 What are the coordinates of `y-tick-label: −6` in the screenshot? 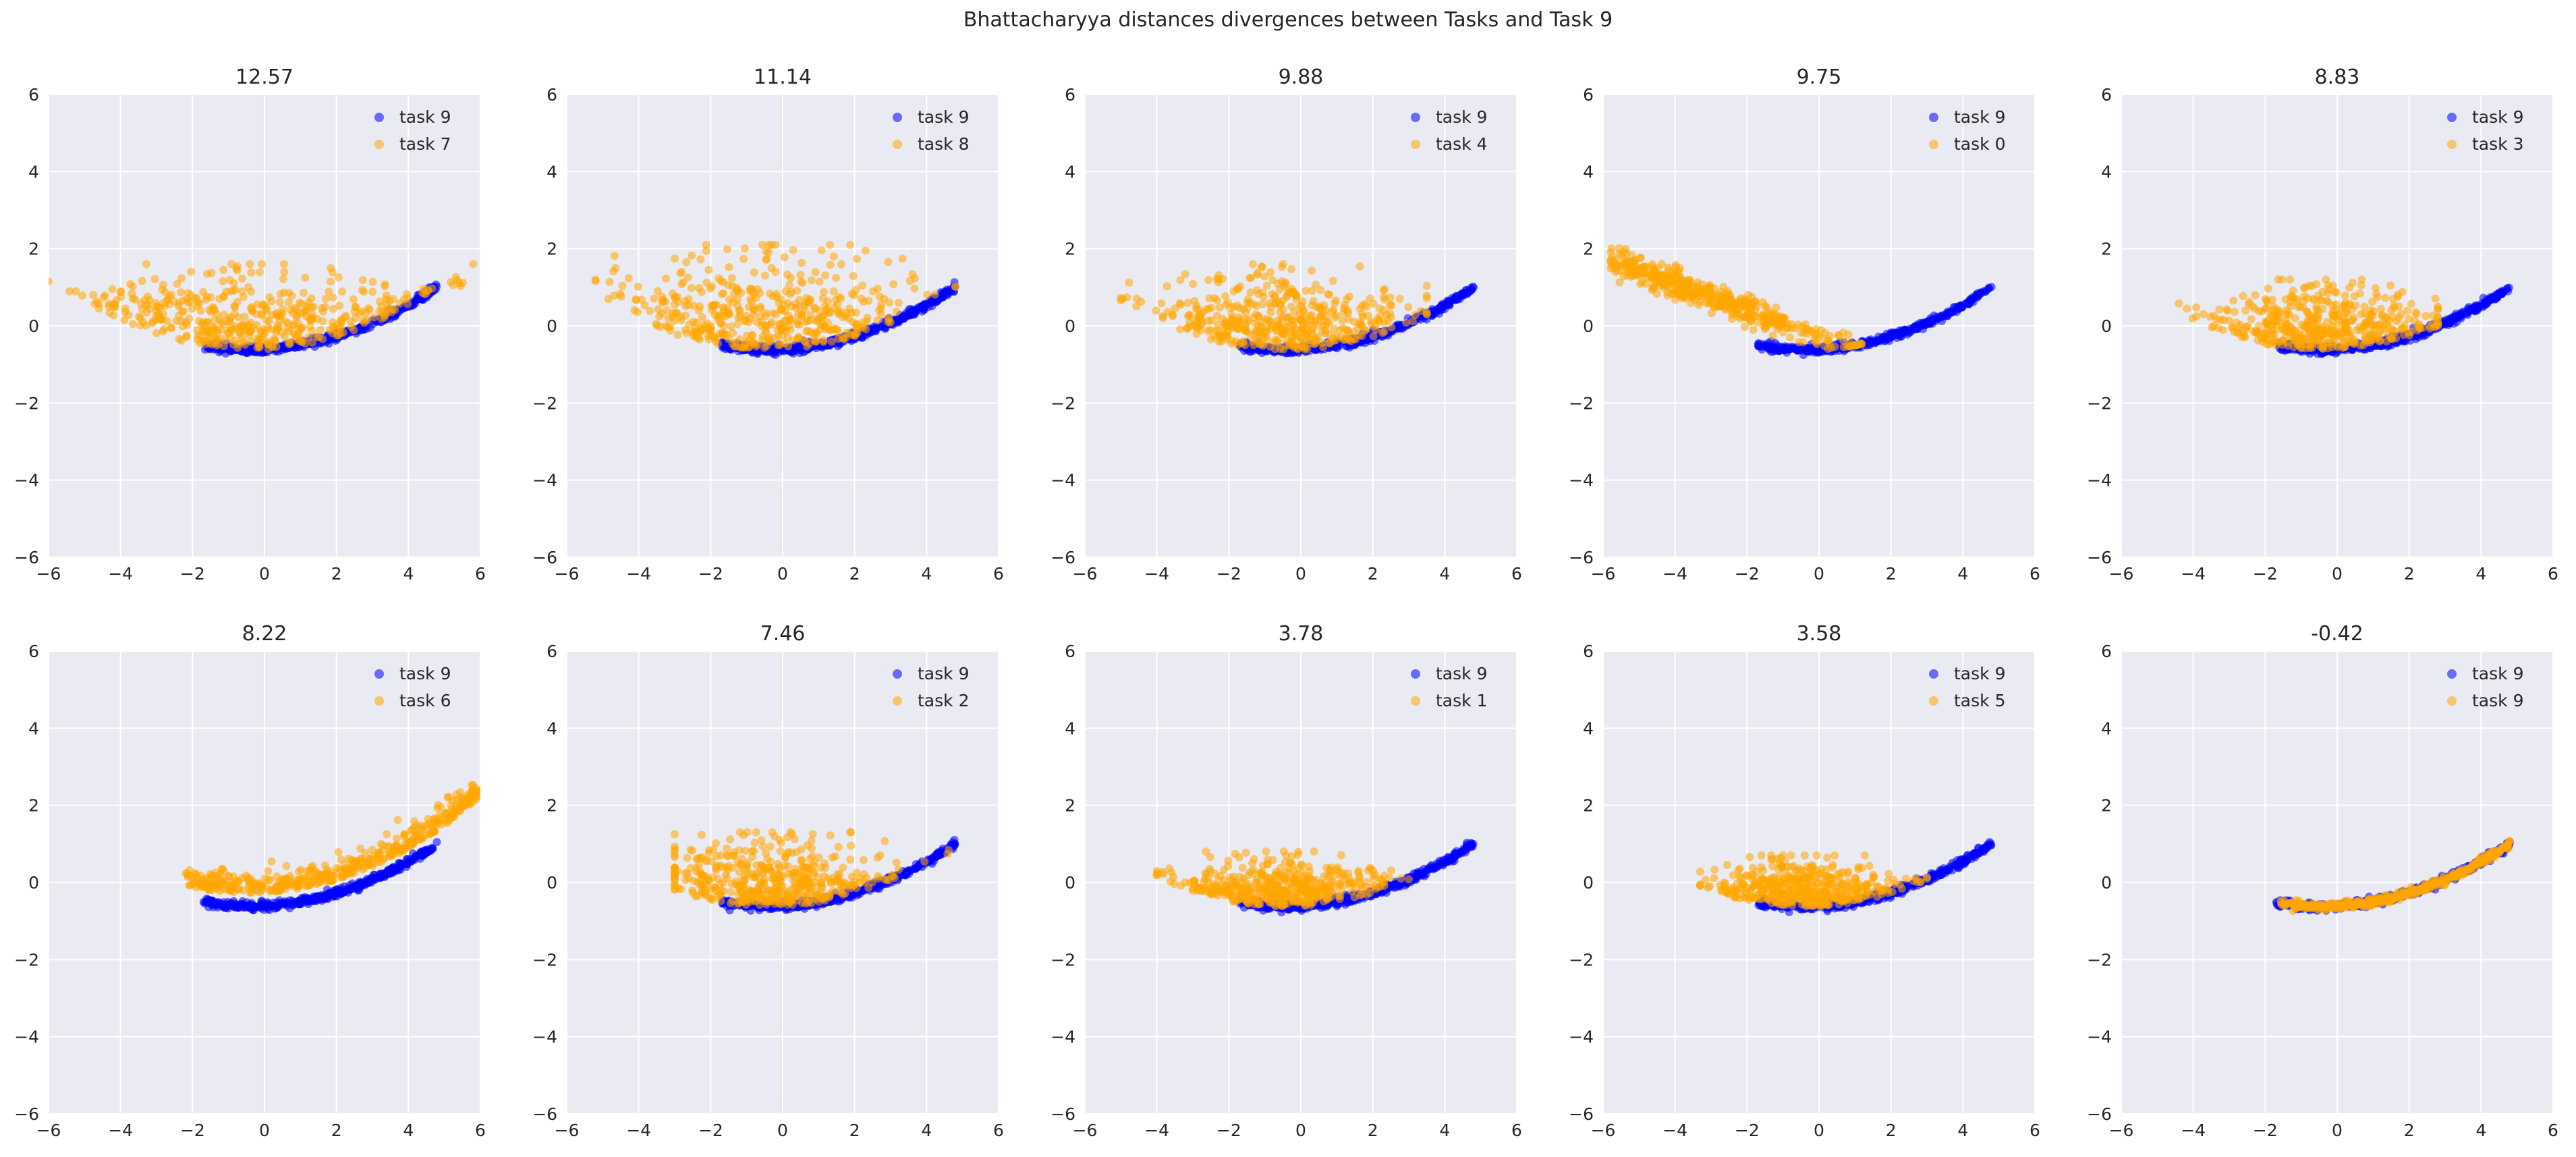 It's located at (544, 557).